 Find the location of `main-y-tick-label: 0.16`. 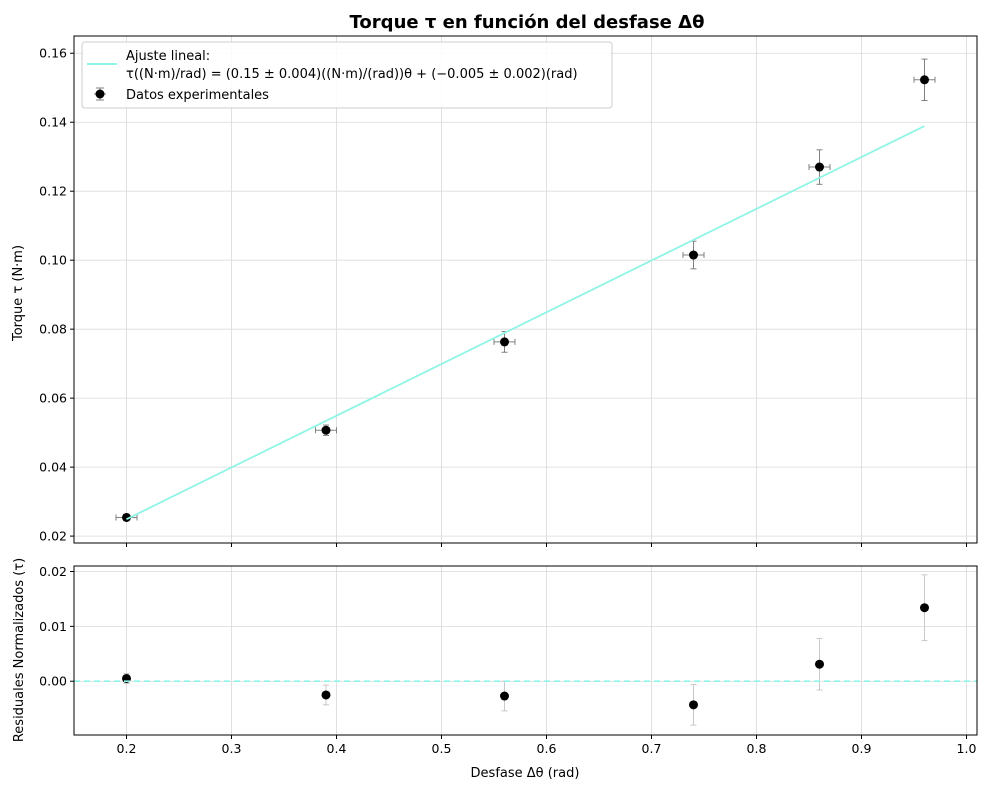

main-y-tick-label: 0.16 is located at coordinates (53, 53).